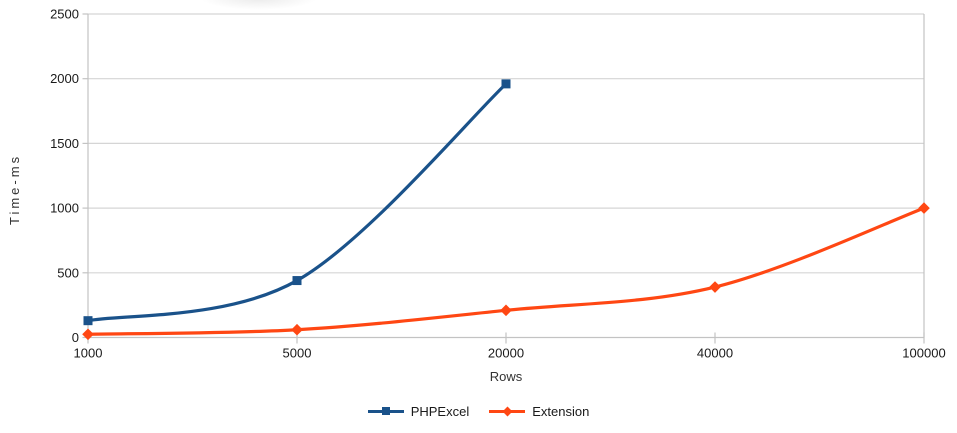 Image resolution: width=957 pixels, height=433 pixels. I want to click on legend-label-extension: Extension, so click(561, 411).